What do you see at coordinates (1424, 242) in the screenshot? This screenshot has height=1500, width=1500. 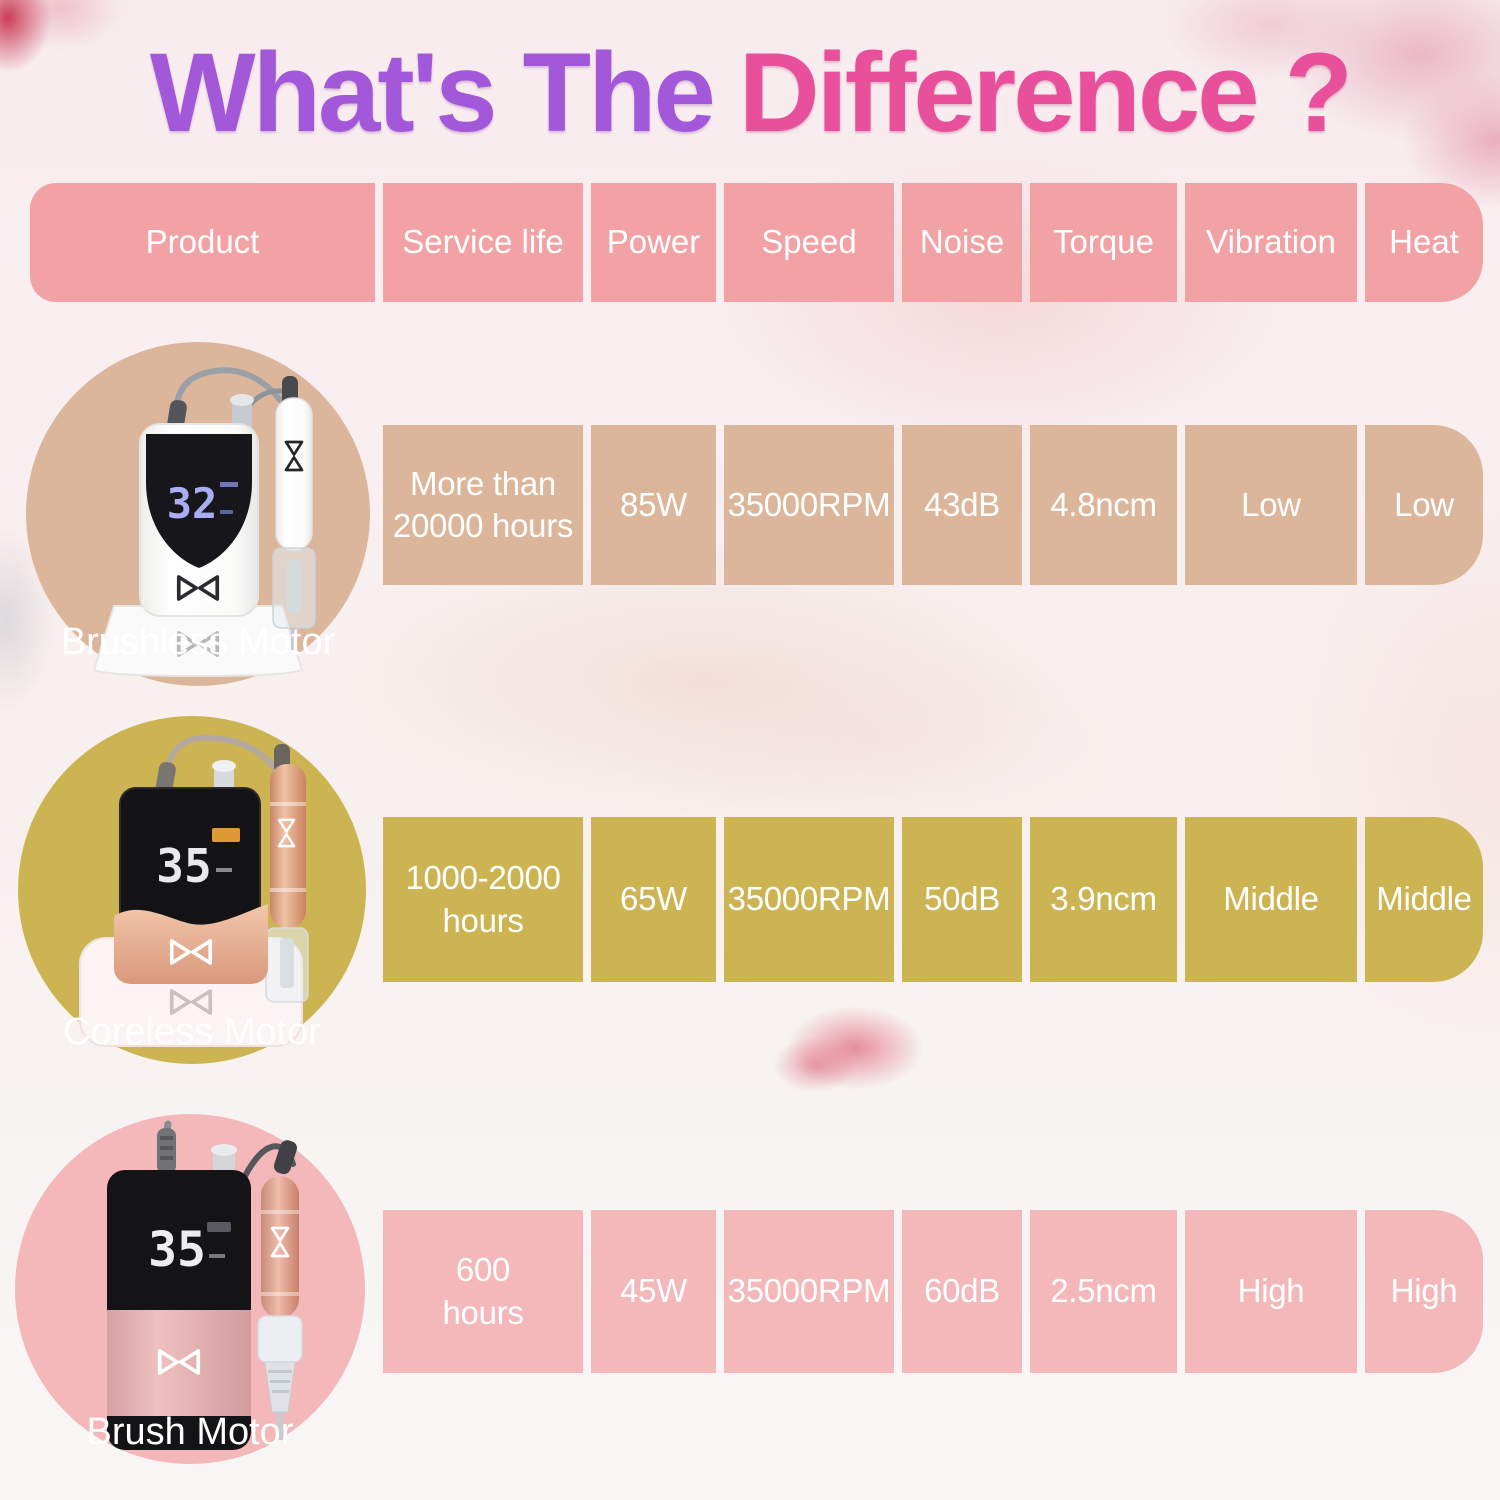 I see `header-cell-heat: Heat` at bounding box center [1424, 242].